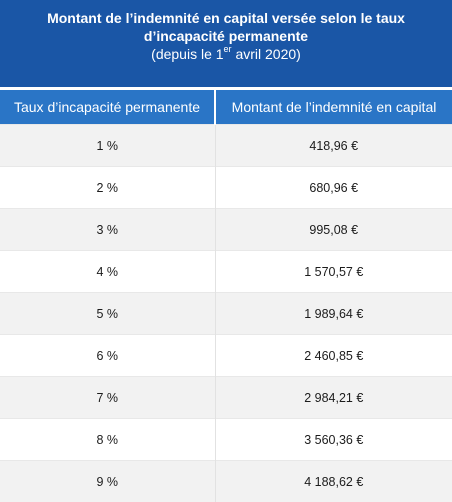 Image resolution: width=452 pixels, height=502 pixels. What do you see at coordinates (266, 54) in the screenshot?
I see `subtitle-suffix: avril 2020)` at bounding box center [266, 54].